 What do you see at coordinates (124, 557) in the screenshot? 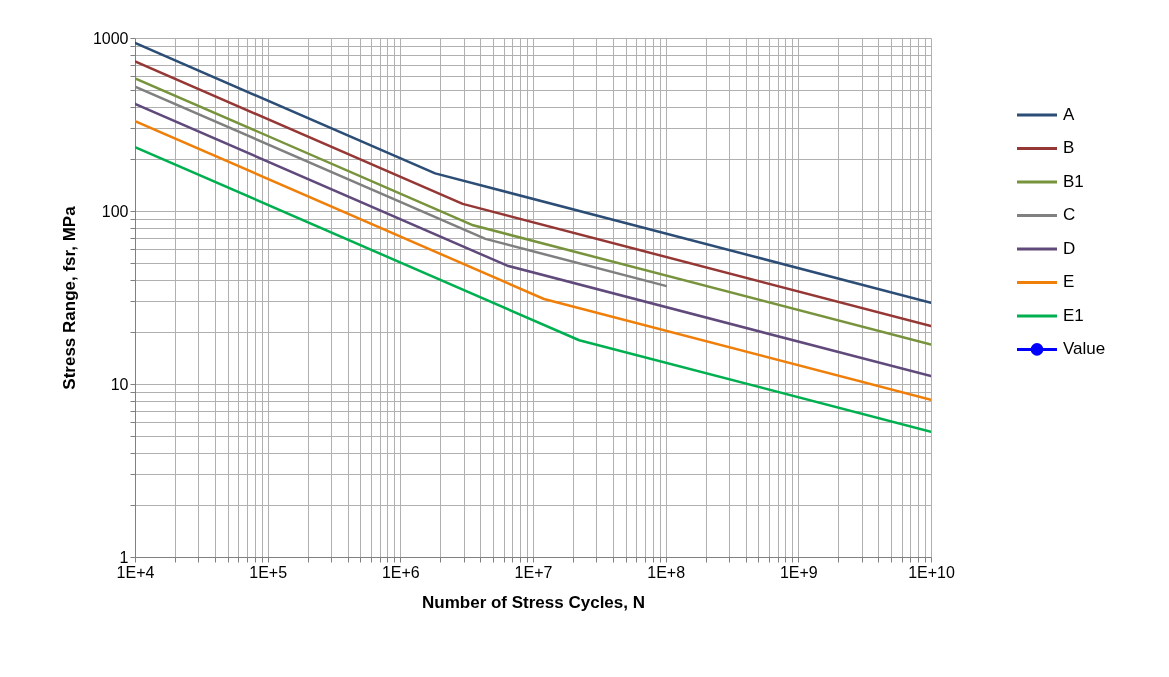
I see `y-tick-label: 1` at bounding box center [124, 557].